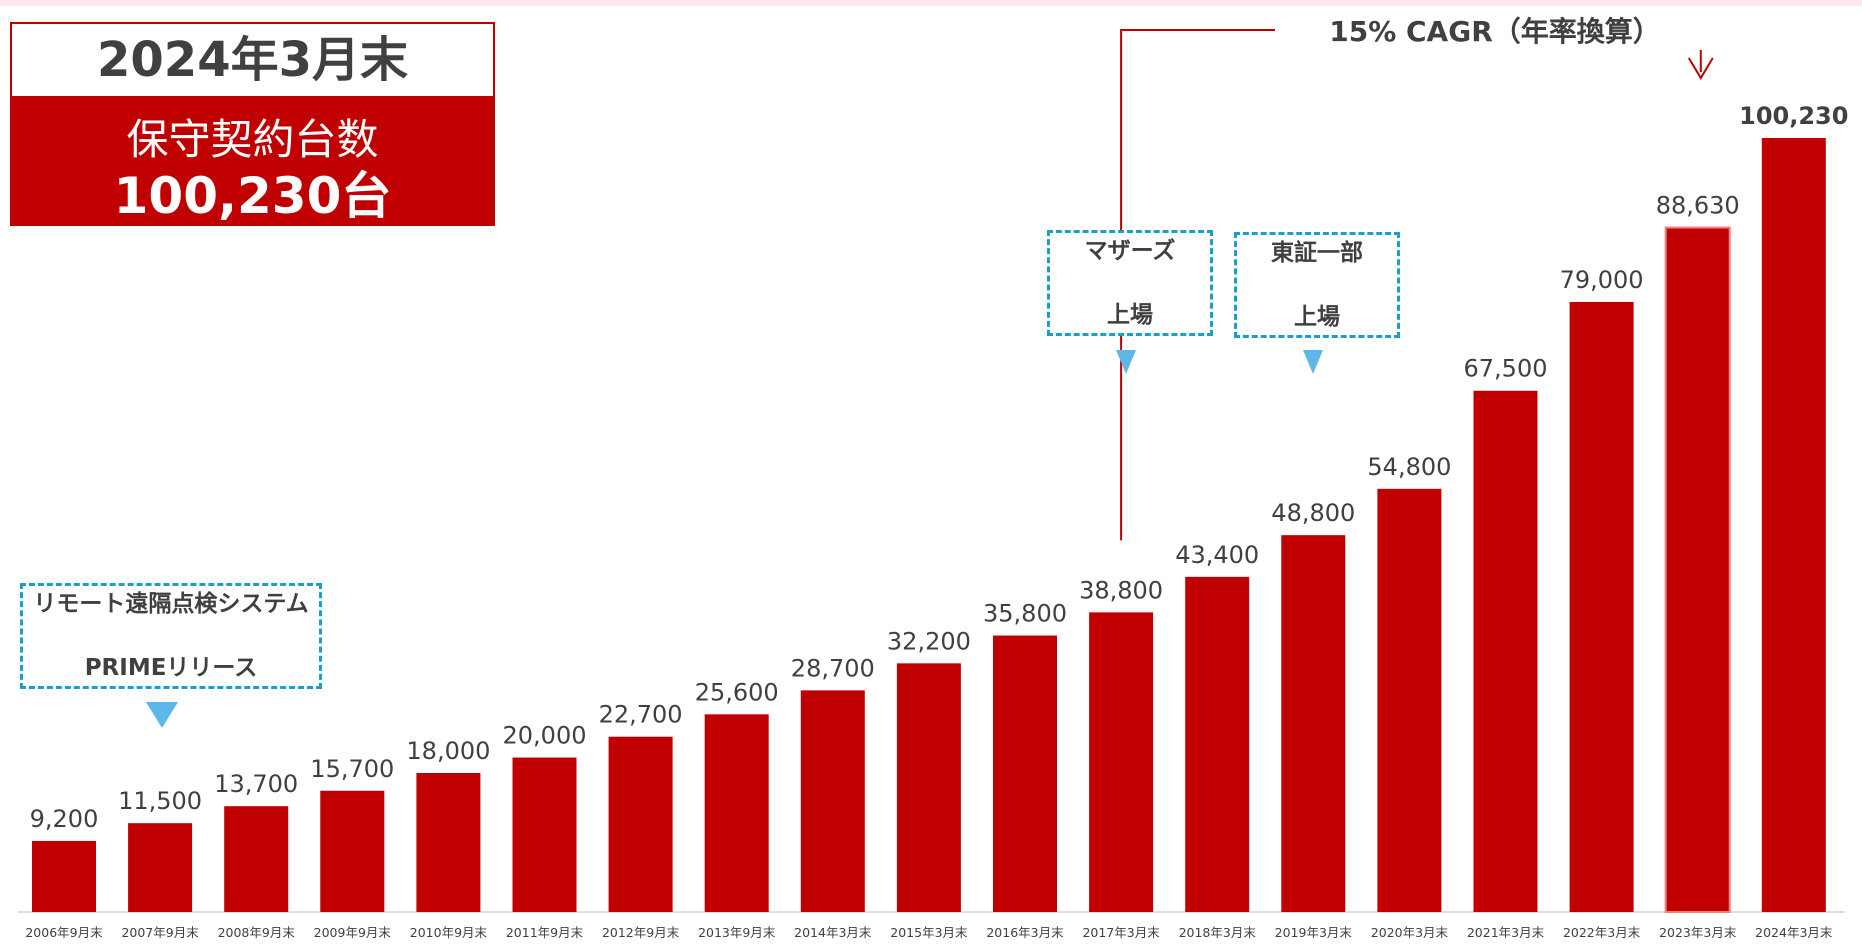  What do you see at coordinates (1602, 280) in the screenshot?
I see `data-label: 79,000` at bounding box center [1602, 280].